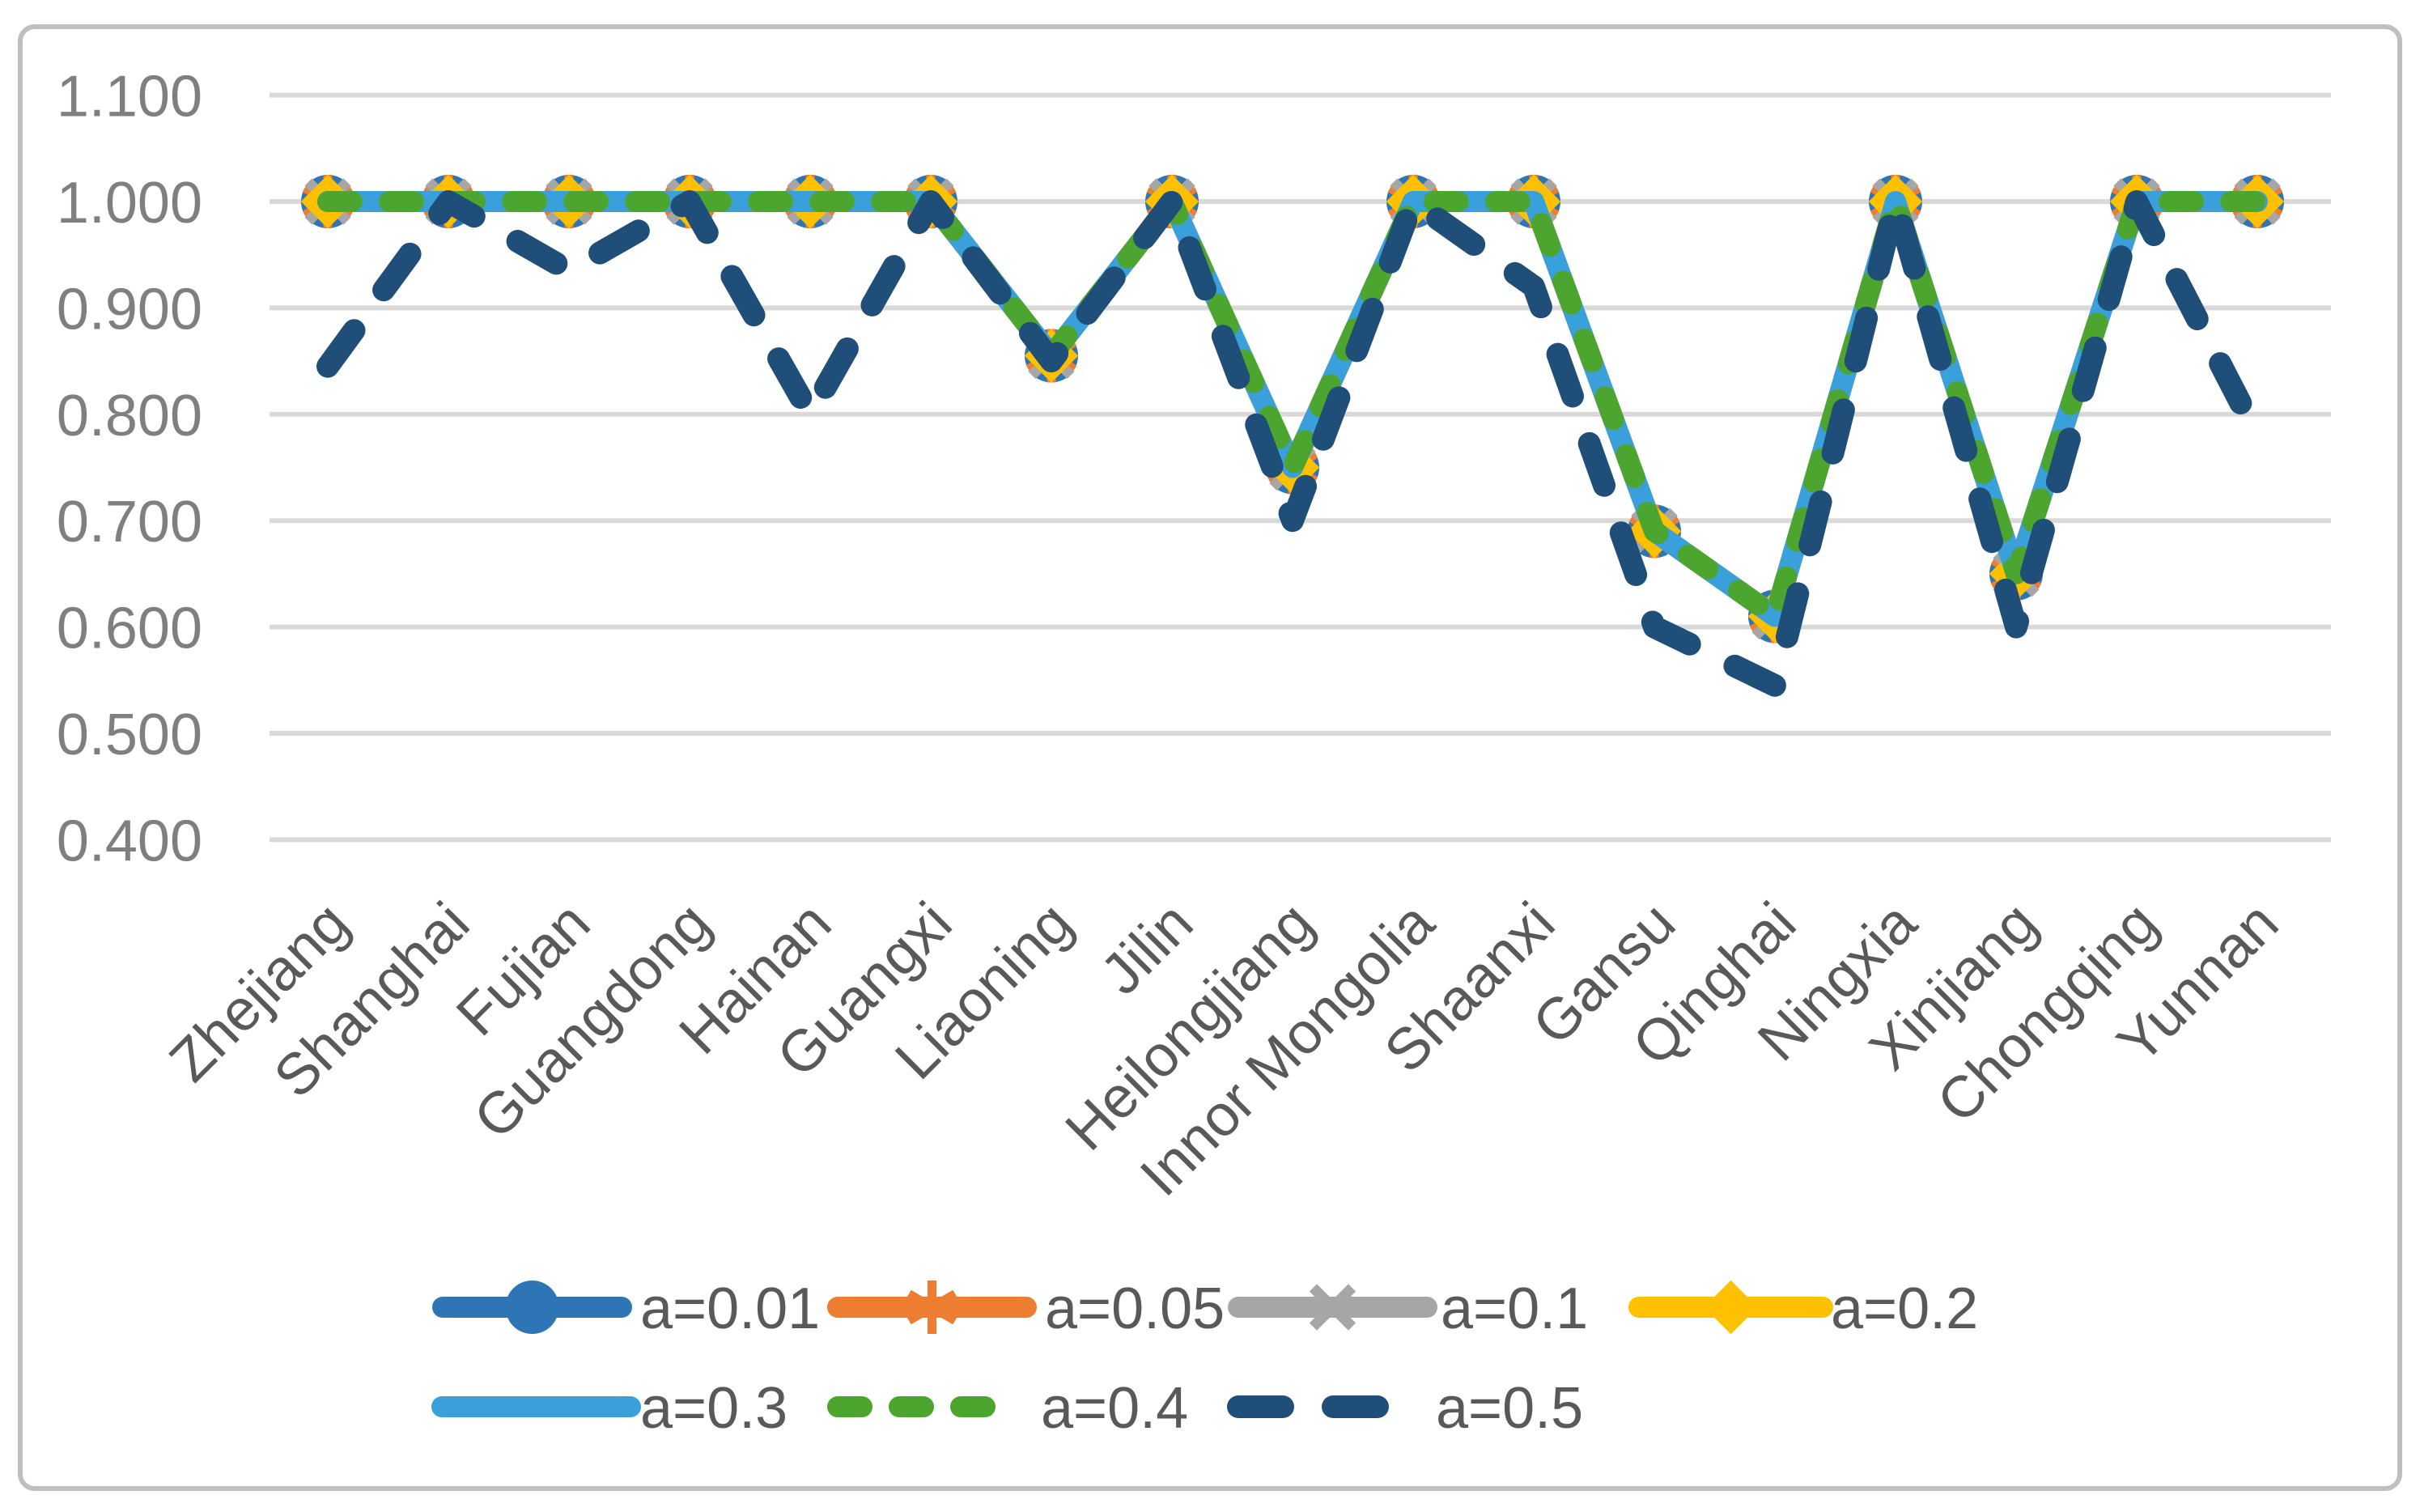  Describe the element at coordinates (1803, 1308) in the screenshot. I see `legend-item-a-0-2: a=0.2` at that location.